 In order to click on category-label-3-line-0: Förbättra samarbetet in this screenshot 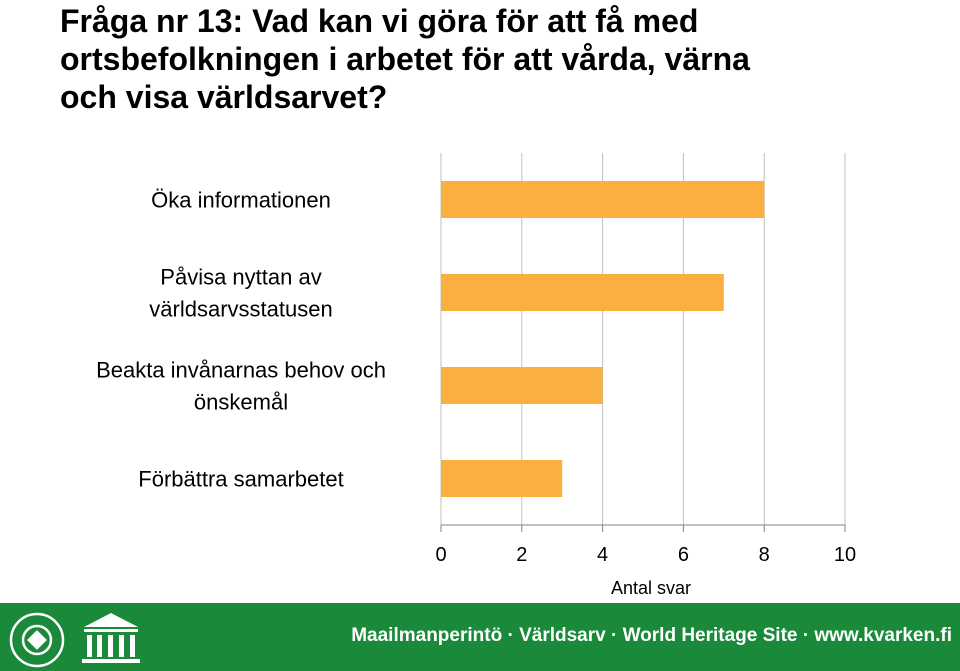, I will do `click(240, 479)`.